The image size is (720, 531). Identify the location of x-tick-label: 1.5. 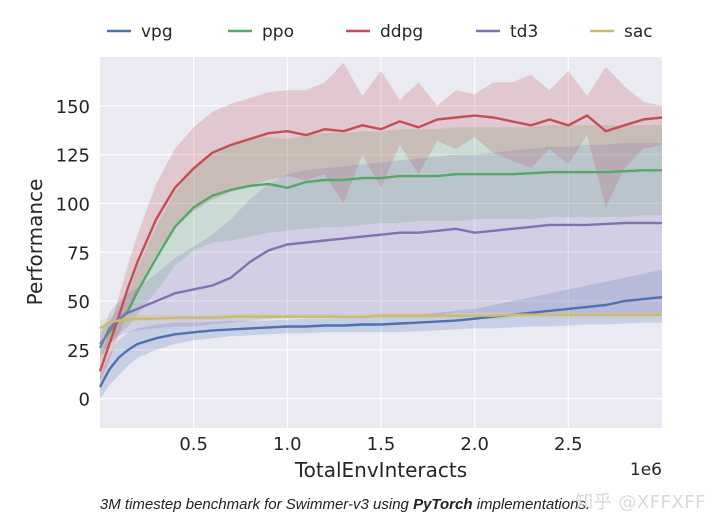
(381, 444).